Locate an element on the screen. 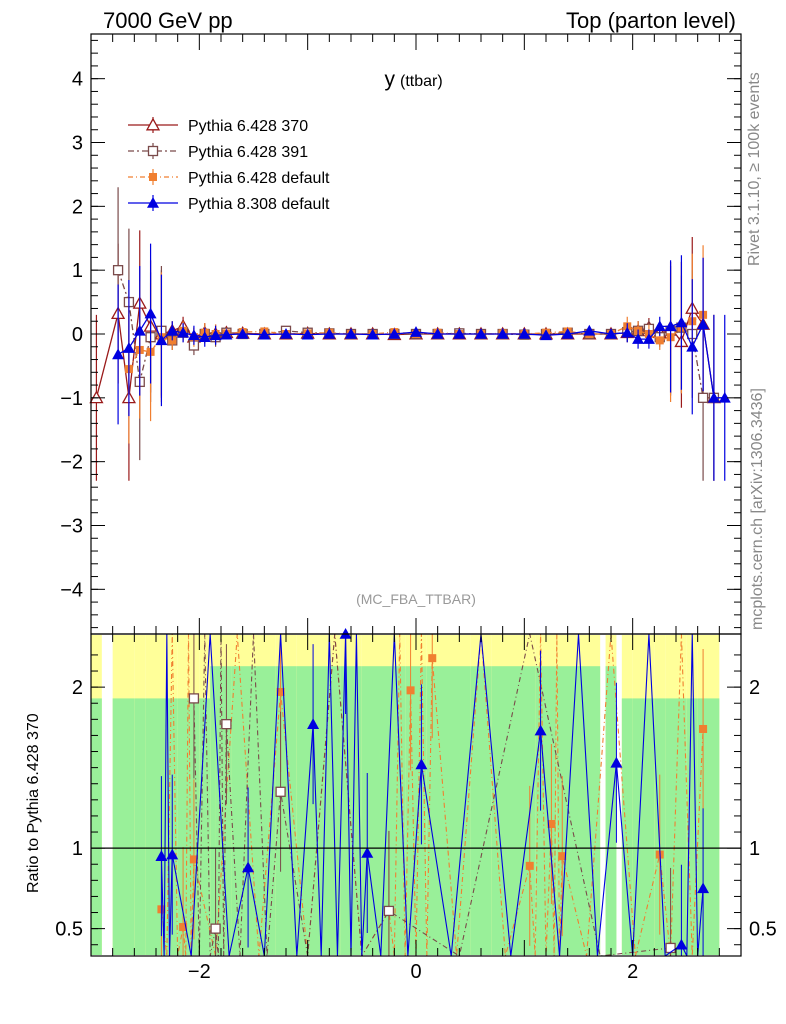  ratio-y-tick-label-right: 1 is located at coordinates (754, 849).